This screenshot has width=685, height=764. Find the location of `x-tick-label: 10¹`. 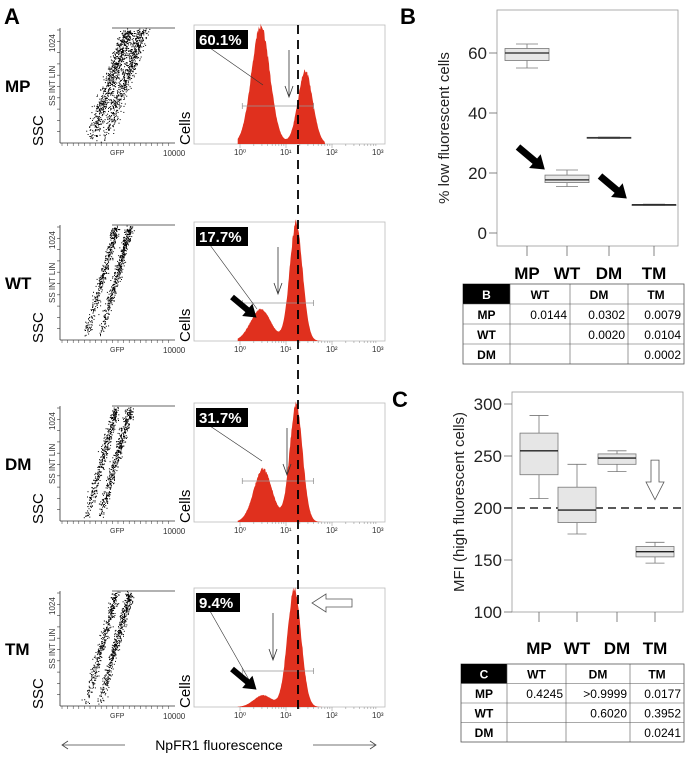

x-tick-label: 10¹ is located at coordinates (286, 349).